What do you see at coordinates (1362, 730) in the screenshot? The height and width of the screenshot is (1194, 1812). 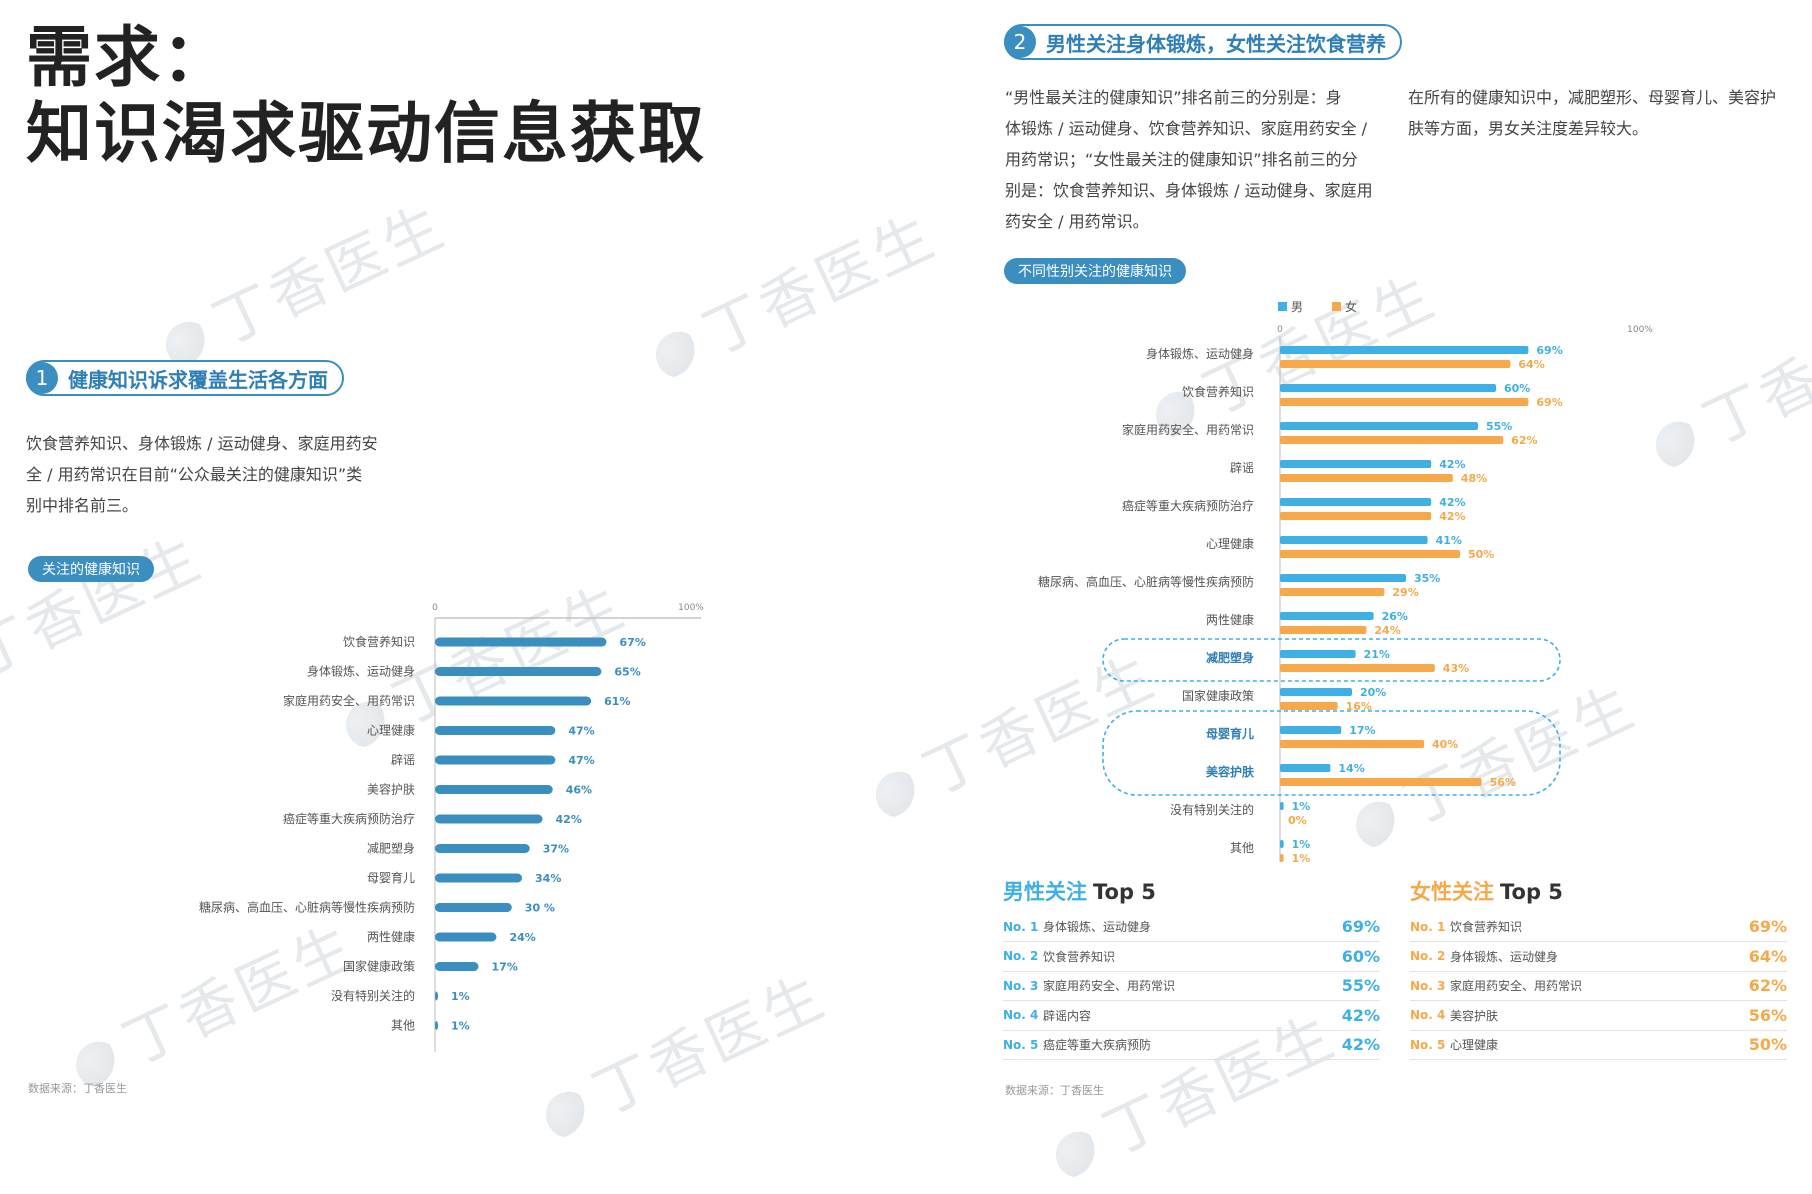 I see `value-label-male: 17%` at bounding box center [1362, 730].